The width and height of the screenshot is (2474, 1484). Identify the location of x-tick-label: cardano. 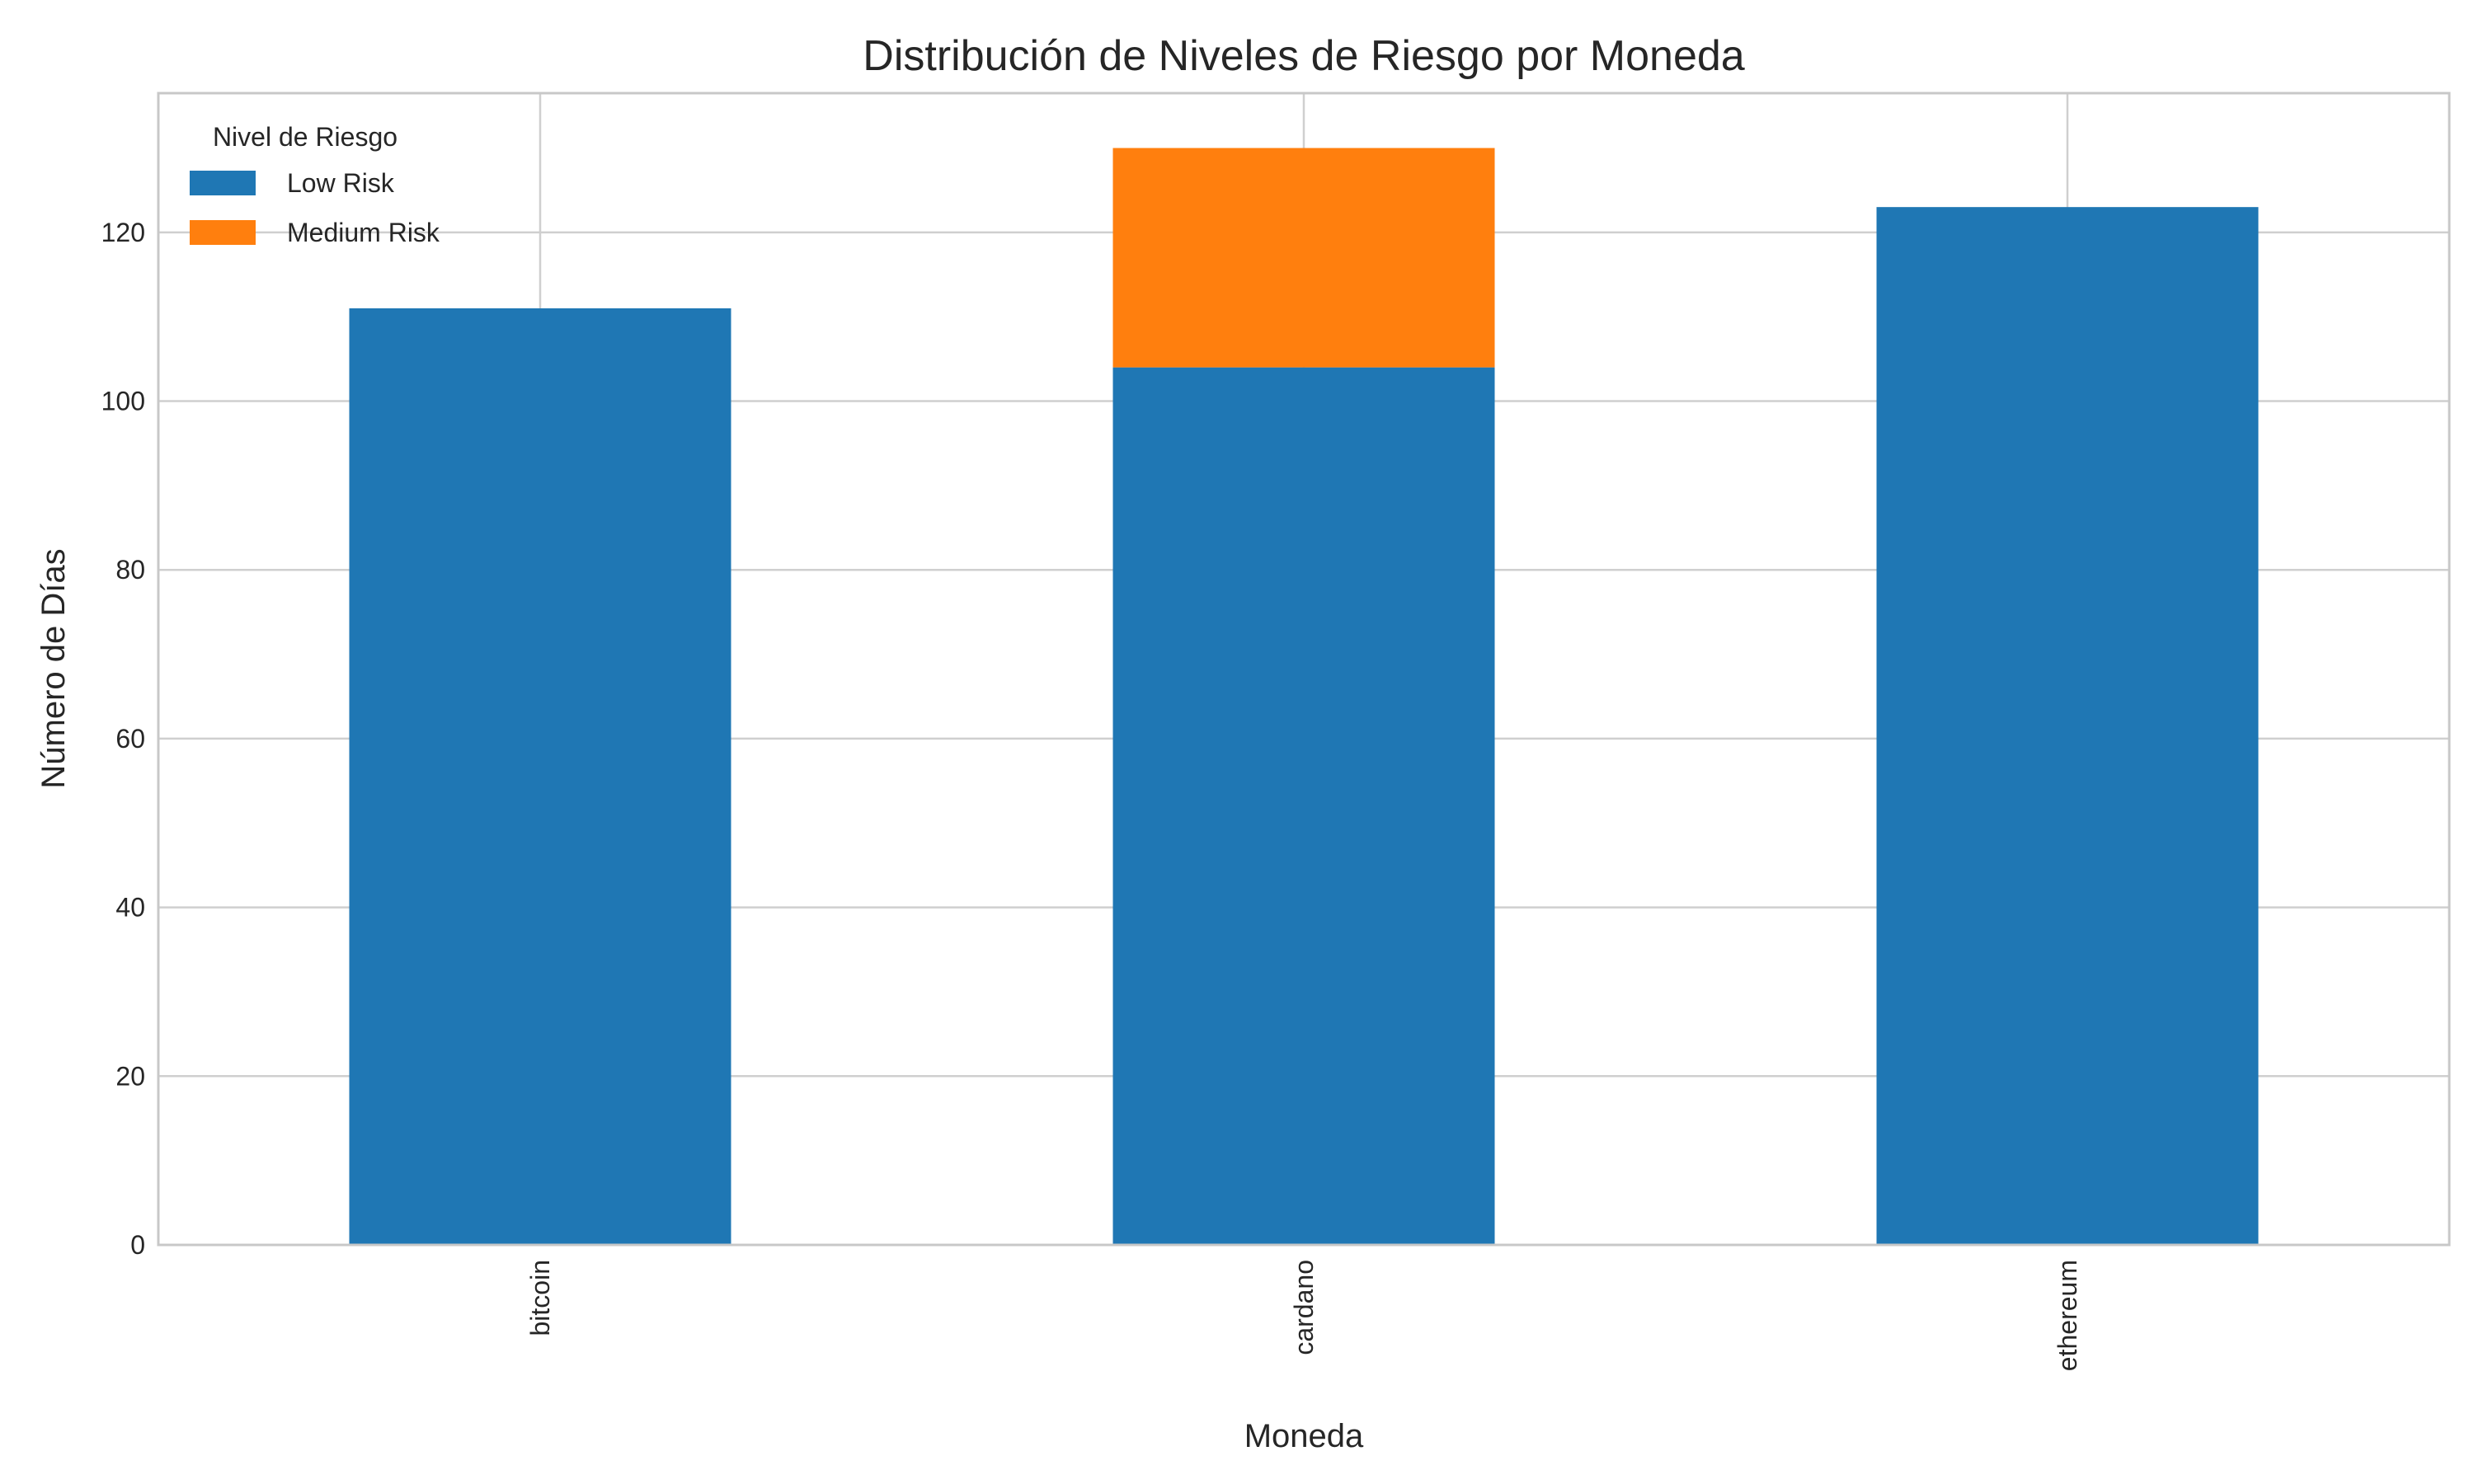
(1304, 1307).